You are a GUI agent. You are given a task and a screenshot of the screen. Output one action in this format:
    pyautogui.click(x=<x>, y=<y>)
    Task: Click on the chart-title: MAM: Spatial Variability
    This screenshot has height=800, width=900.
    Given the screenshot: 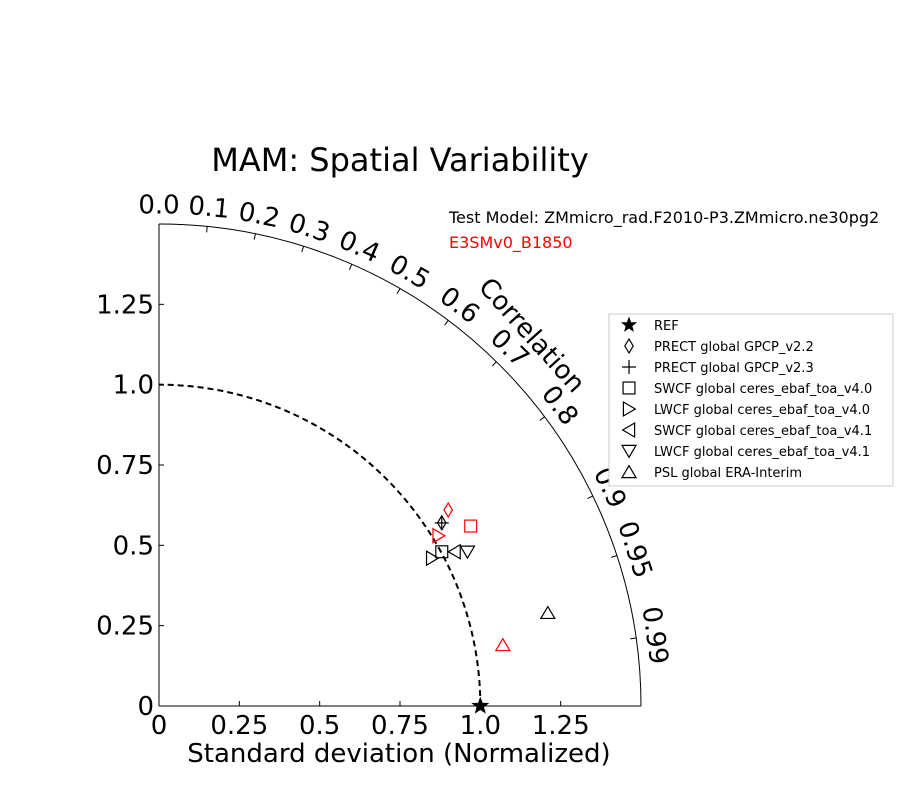 What is the action you would take?
    pyautogui.click(x=400, y=160)
    